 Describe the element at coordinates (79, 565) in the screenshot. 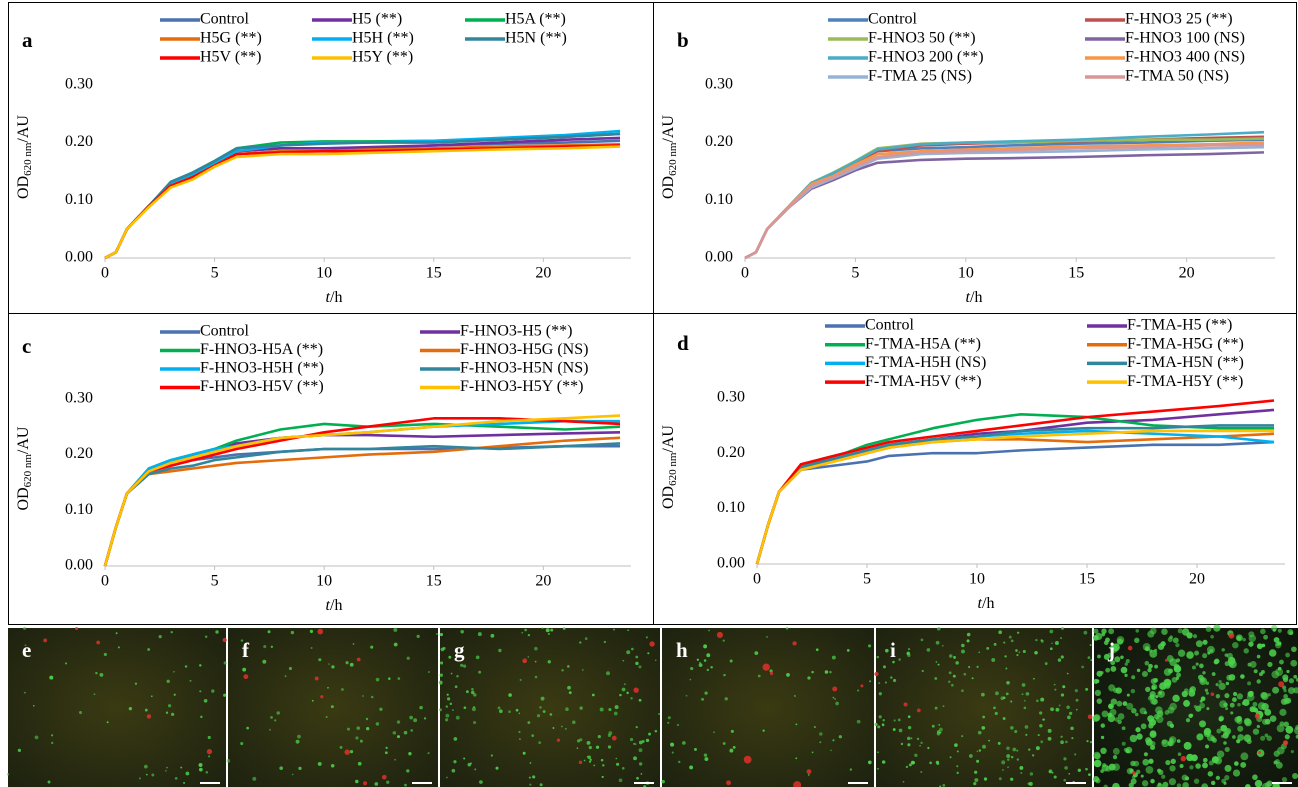

I see `y-tick-label: 0.00` at that location.